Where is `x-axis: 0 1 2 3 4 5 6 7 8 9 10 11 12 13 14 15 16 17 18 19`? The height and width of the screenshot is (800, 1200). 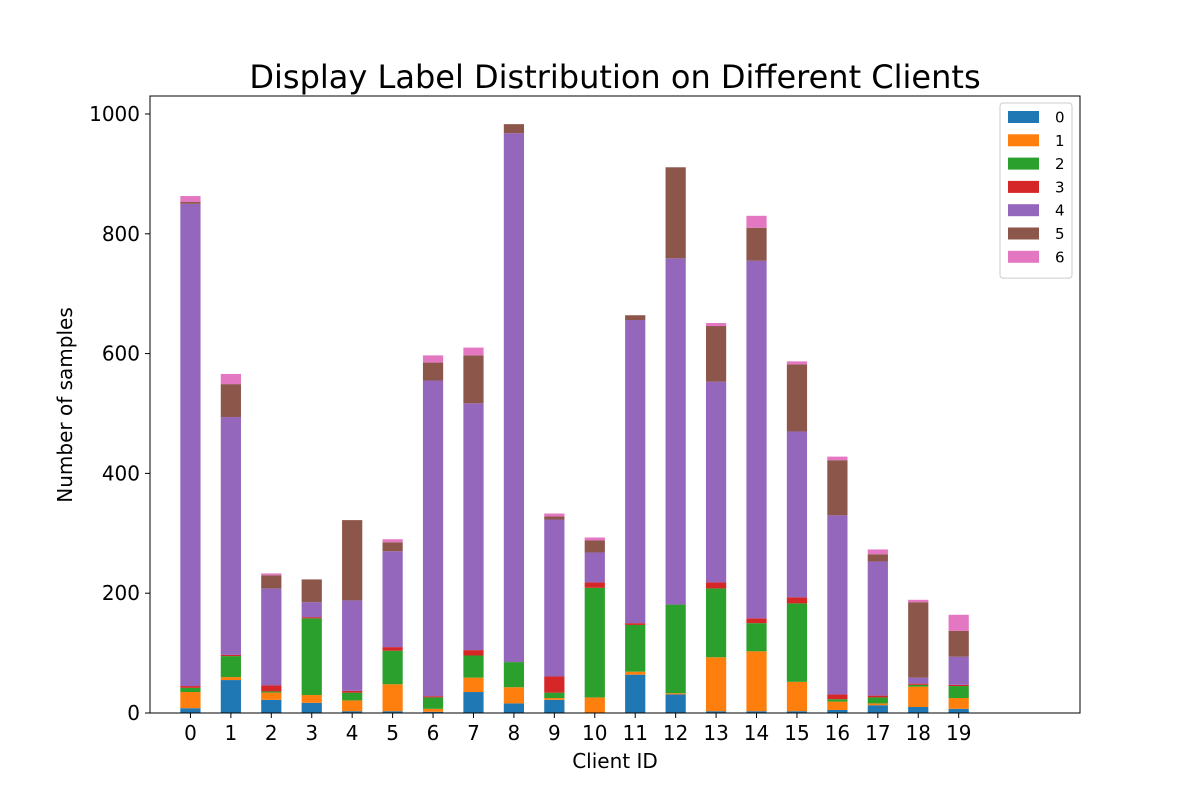
x-axis: 0 1 2 3 4 5 6 7 8 9 10 11 12 13 14 15 16 17 18 19 is located at coordinates (577, 729).